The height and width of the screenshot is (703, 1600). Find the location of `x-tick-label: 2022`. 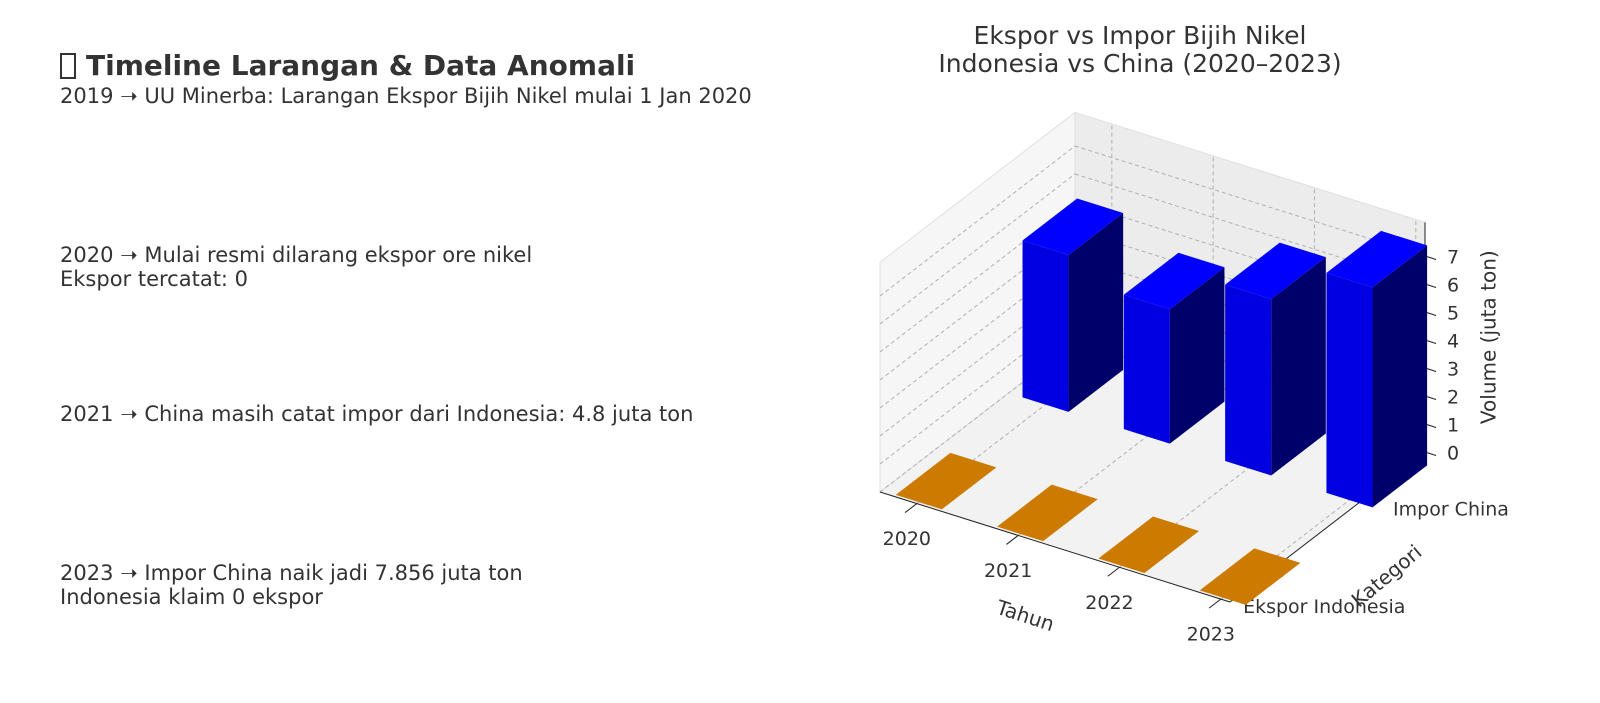

x-tick-label: 2022 is located at coordinates (1109, 603).